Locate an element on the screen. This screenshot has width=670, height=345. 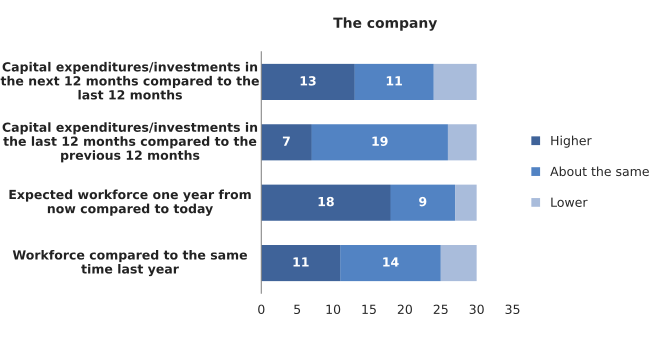
x-tick-label: 30 is located at coordinates (477, 309).